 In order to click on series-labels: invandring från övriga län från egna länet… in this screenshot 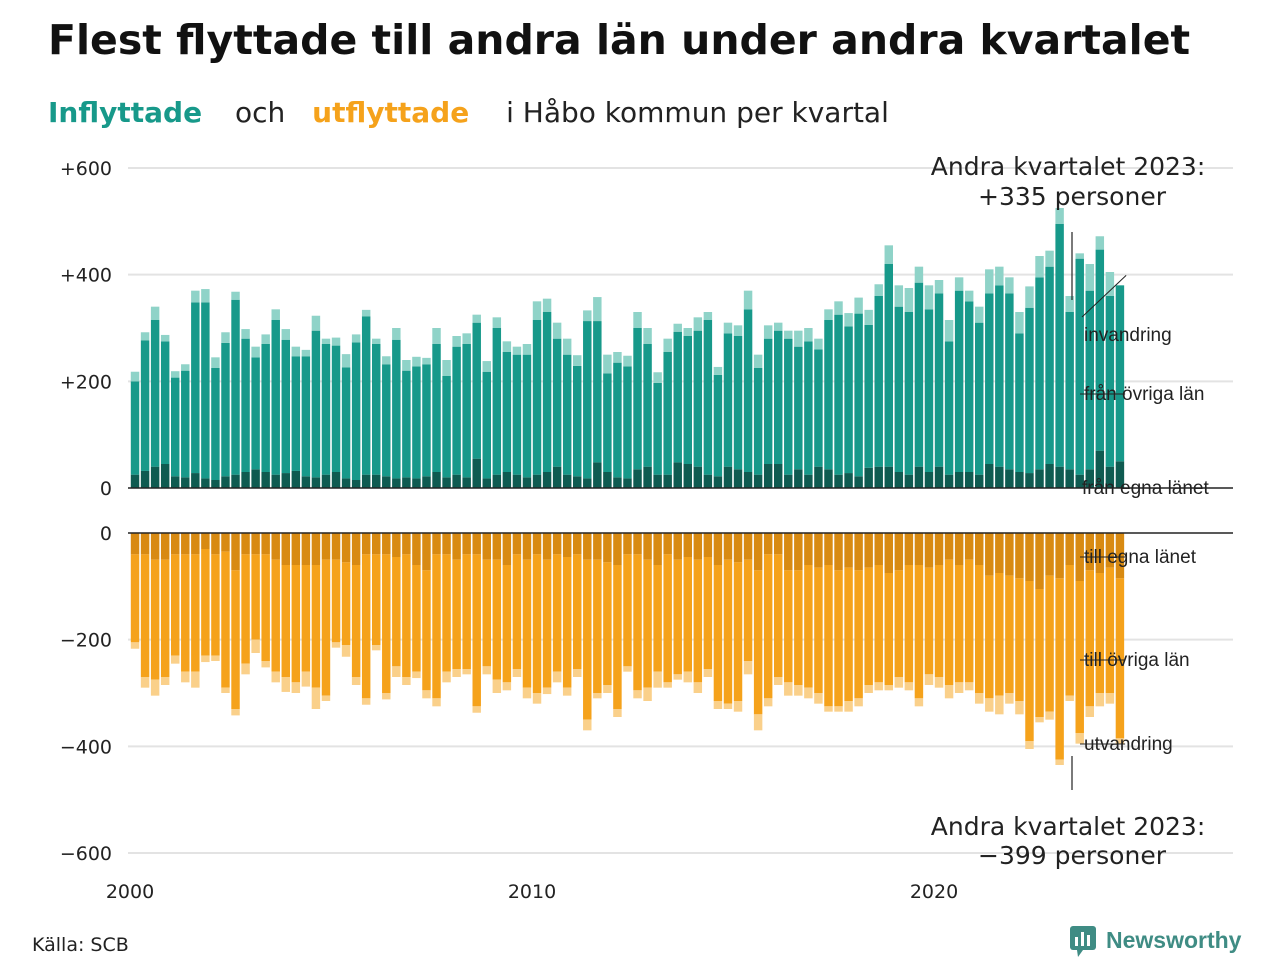, I will do `click(1144, 514)`.